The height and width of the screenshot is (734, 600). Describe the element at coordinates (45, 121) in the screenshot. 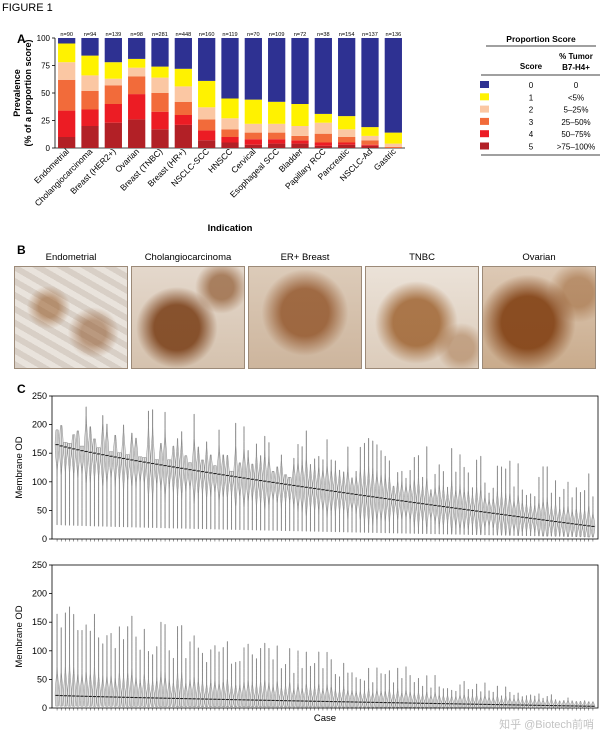

I see `y-tick-label: 25` at that location.